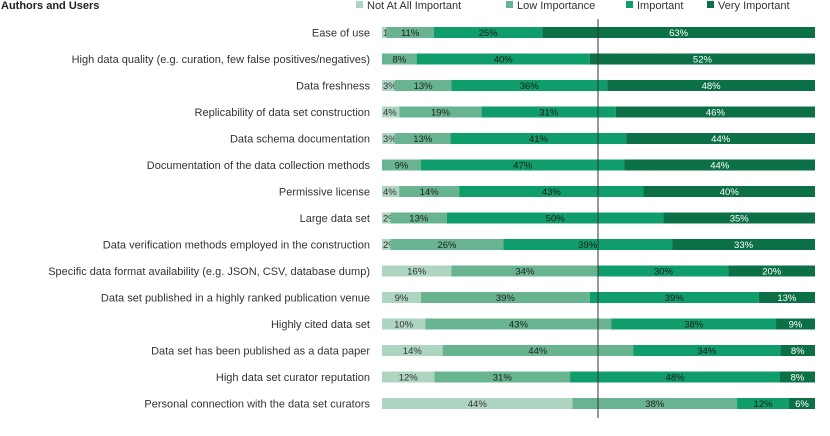 This screenshot has width=830, height=436. I want to click on value-label: 30%, so click(664, 272).